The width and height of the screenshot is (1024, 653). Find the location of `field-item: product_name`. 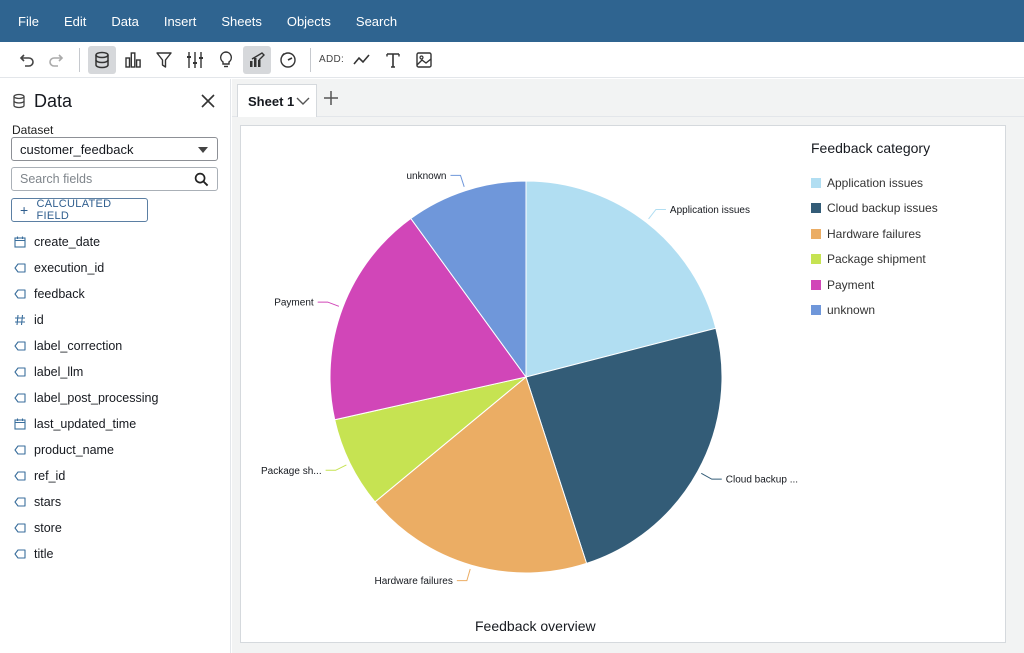

field-item: product_name is located at coordinates (119, 450).